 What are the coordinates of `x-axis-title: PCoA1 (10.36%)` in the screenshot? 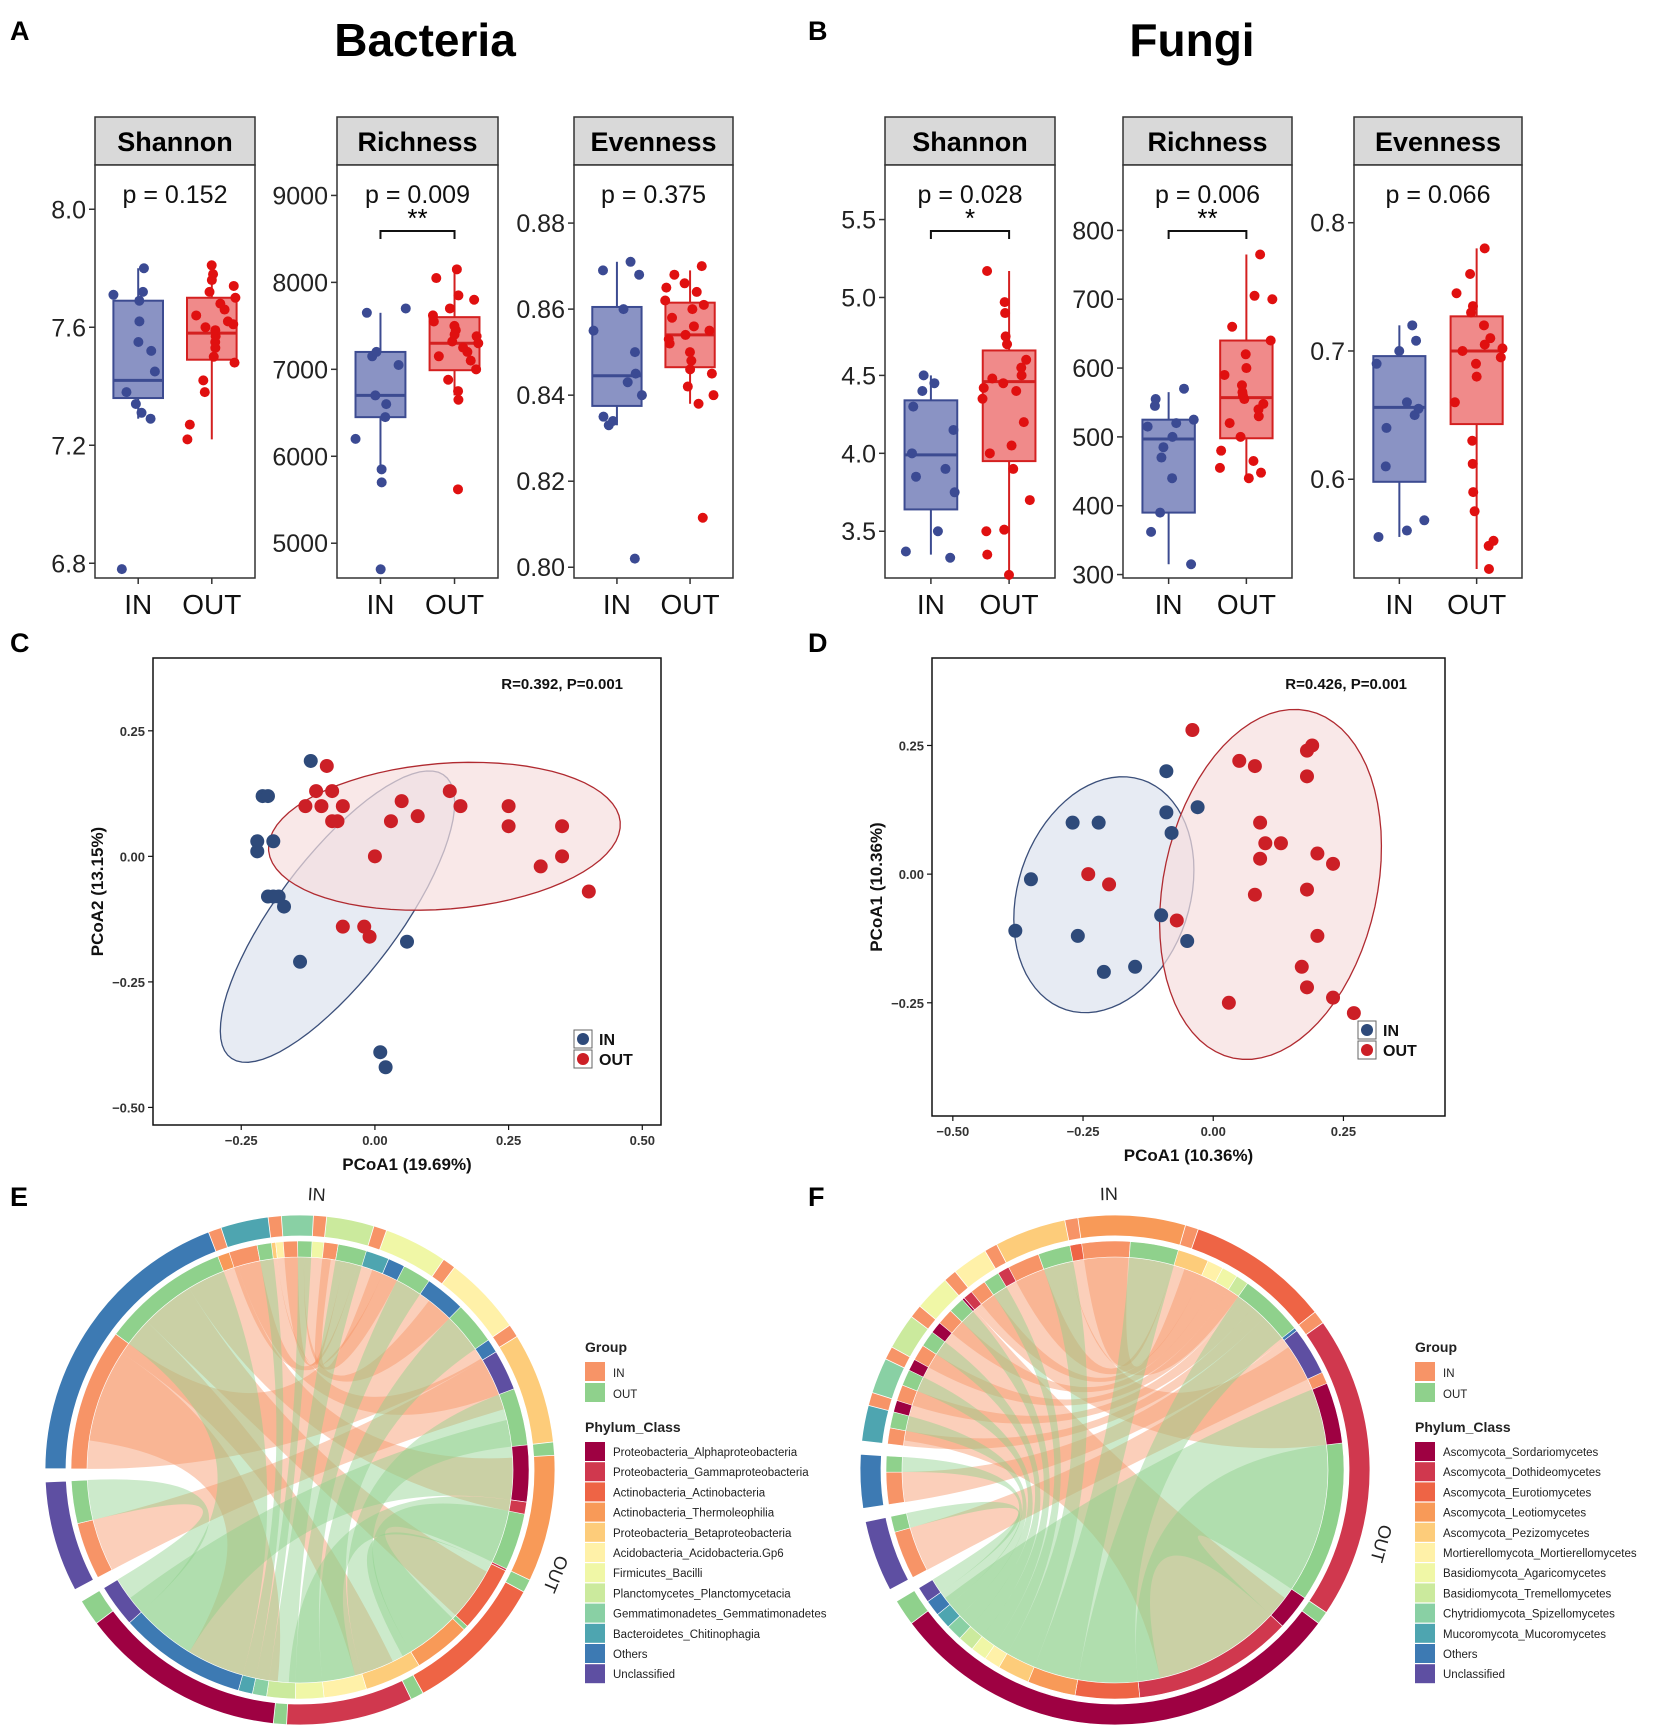 It's located at (1188, 1155).